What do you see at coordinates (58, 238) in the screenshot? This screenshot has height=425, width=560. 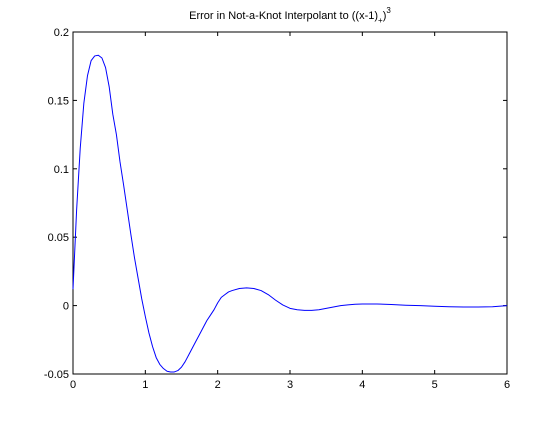 I see `y-tick-label: 0.05` at bounding box center [58, 238].